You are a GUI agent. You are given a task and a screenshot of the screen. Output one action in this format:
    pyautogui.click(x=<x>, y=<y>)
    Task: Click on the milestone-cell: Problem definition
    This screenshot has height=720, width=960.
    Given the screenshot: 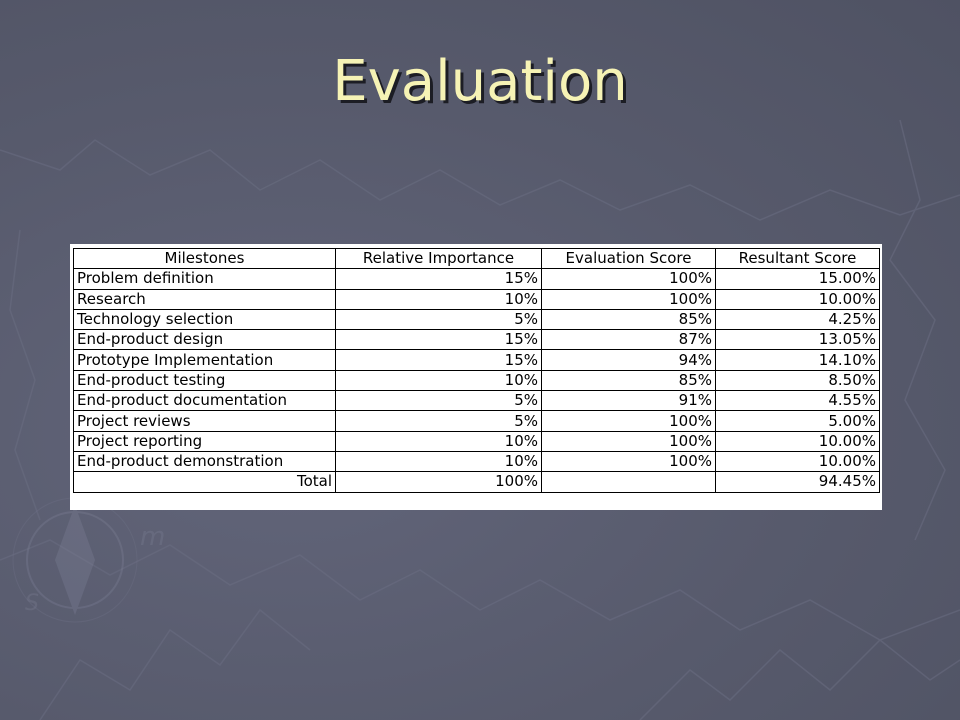 What is the action you would take?
    pyautogui.click(x=204, y=279)
    